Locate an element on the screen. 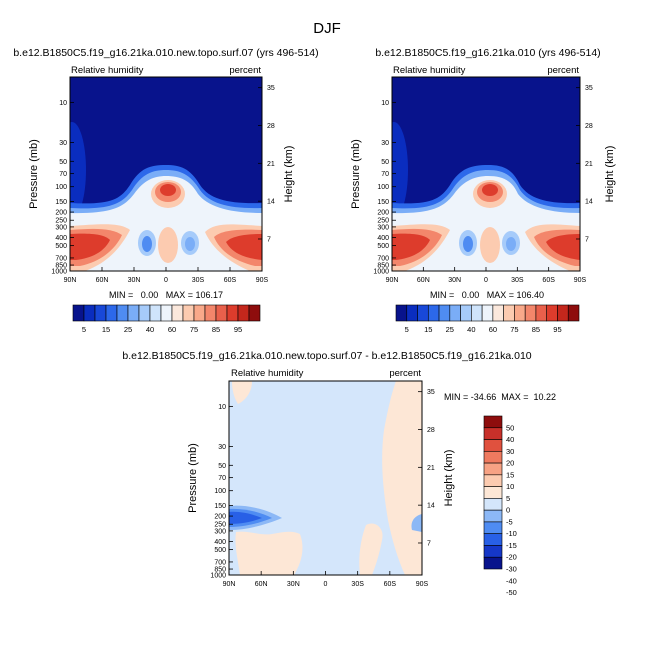 This screenshot has width=654, height=659. panel-b-ytick-label-4: 100 is located at coordinates (383, 187).